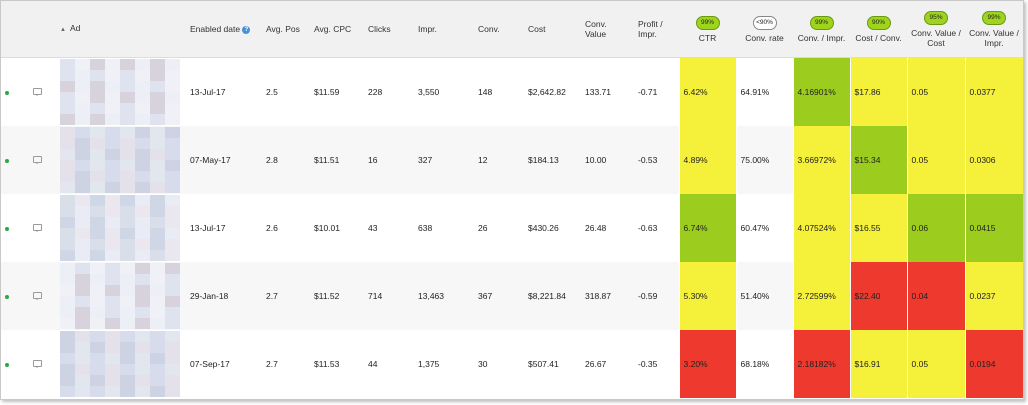 This screenshot has width=1028, height=405. Describe the element at coordinates (389, 296) in the screenshot. I see `clicks-cell: 714` at that location.